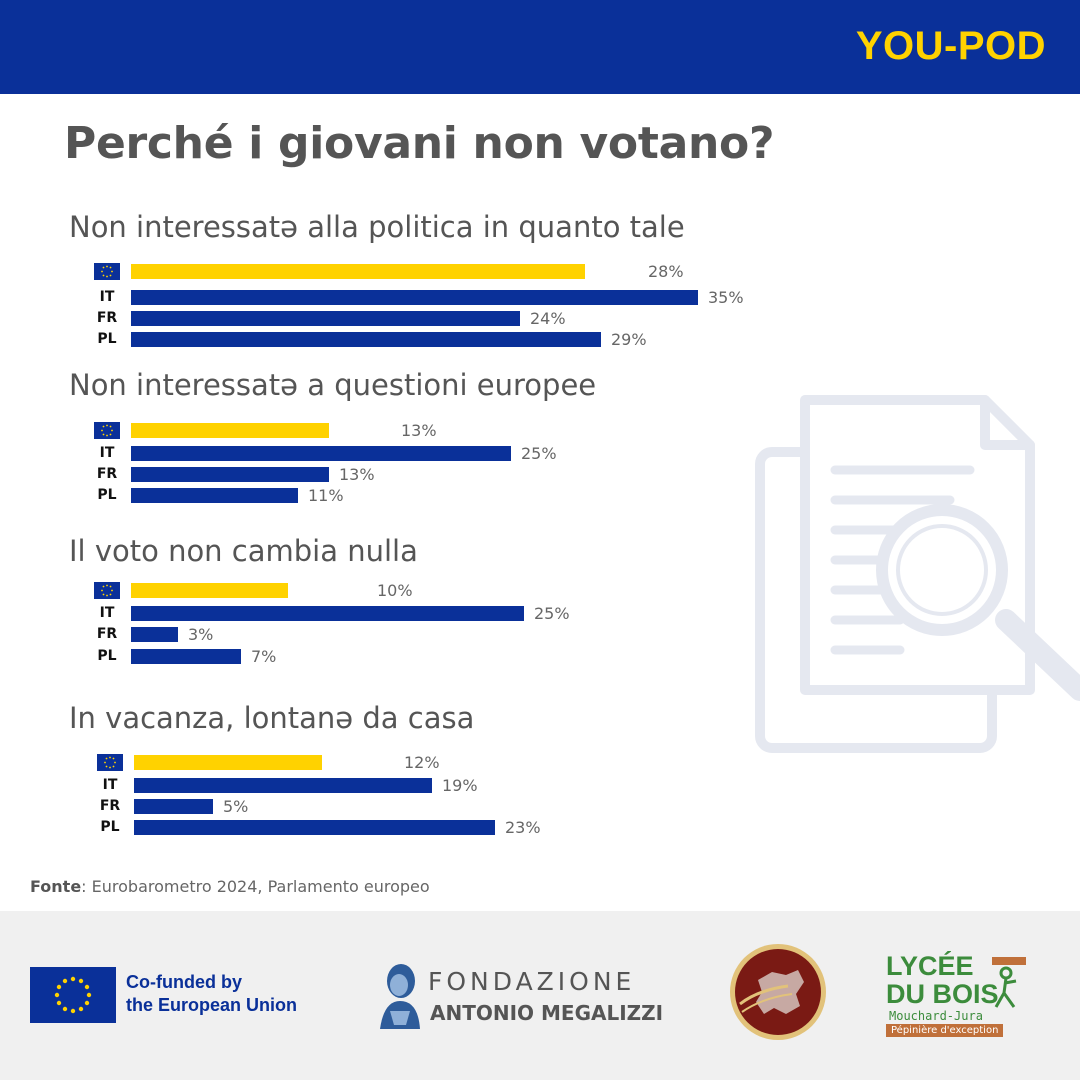 This screenshot has height=1080, width=1080. What do you see at coordinates (422, 762) in the screenshot?
I see `value-label: 12%` at bounding box center [422, 762].